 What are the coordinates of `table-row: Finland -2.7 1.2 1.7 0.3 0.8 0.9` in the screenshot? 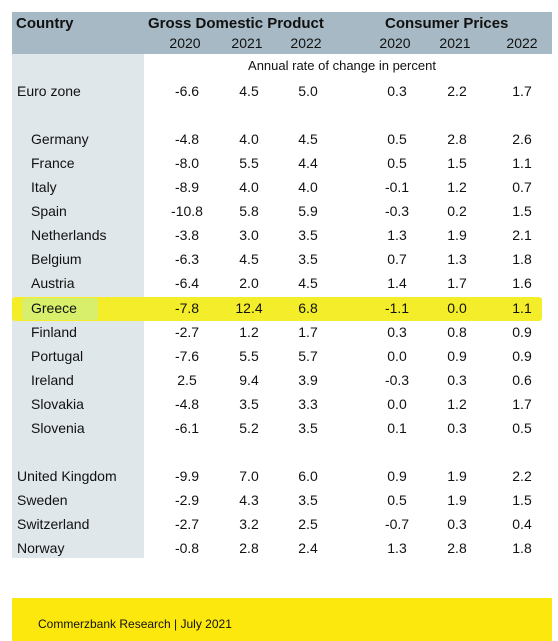 It's located at (279, 333).